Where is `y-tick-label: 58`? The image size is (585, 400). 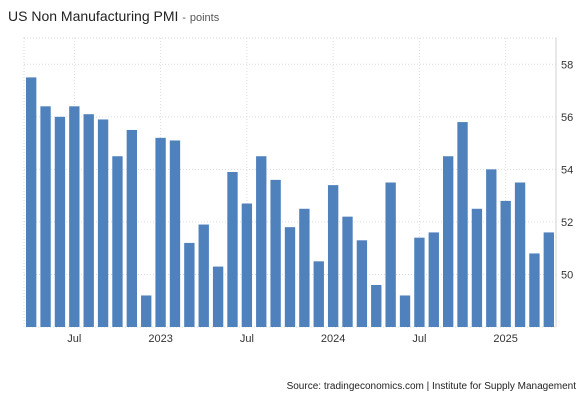 y-tick-label: 58 is located at coordinates (567, 65).